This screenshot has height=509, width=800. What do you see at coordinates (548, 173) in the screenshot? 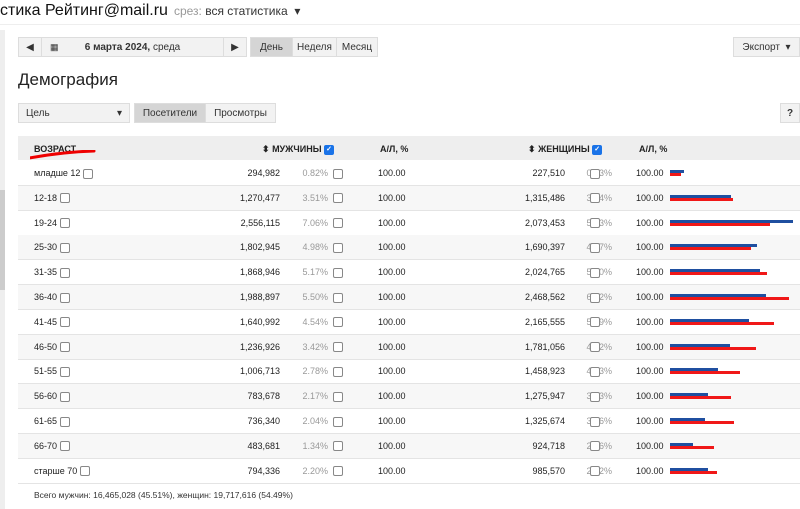
I see `women-value: 227,510` at bounding box center [548, 173].